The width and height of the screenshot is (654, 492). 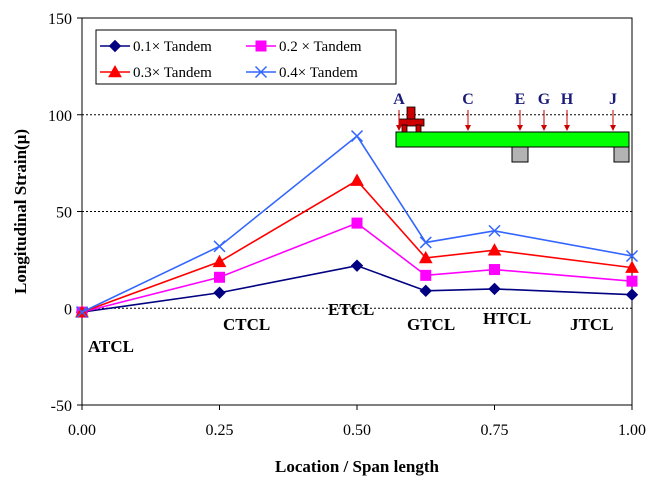 I want to click on y-tick-label: 100, so click(x=60, y=116).